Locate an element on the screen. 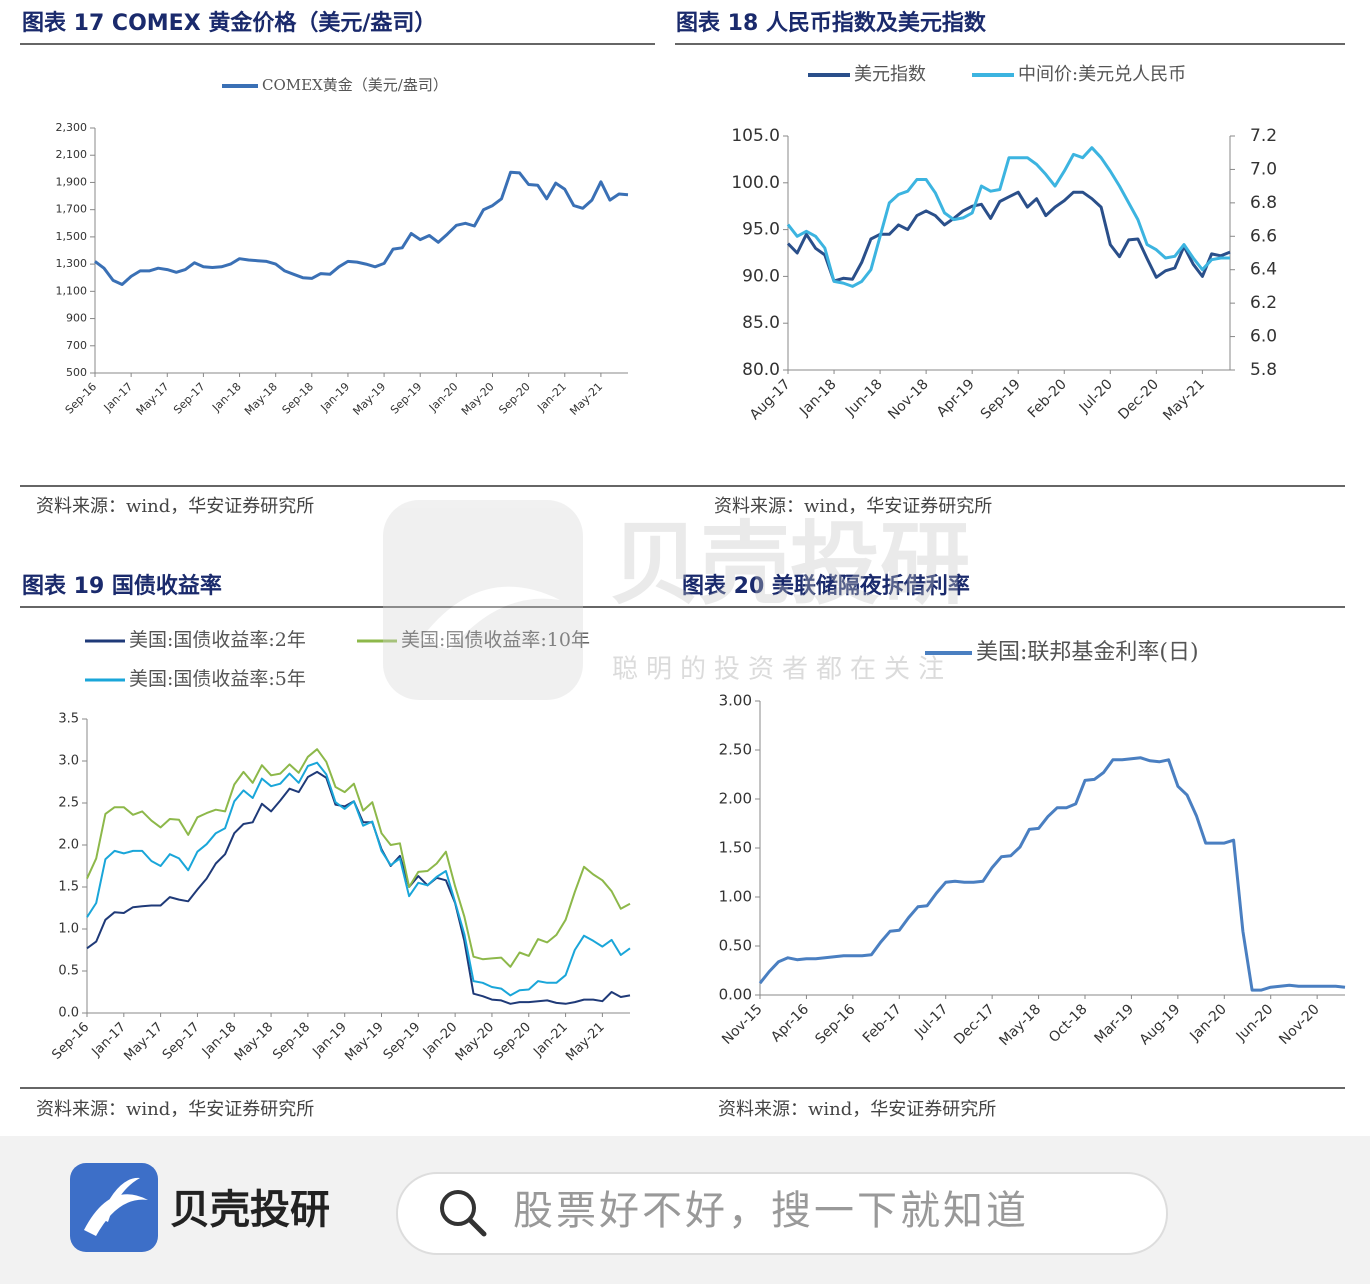 The image size is (1370, 1284). chart-title: 图表 18 人民币指数及美元指数 is located at coordinates (831, 23).